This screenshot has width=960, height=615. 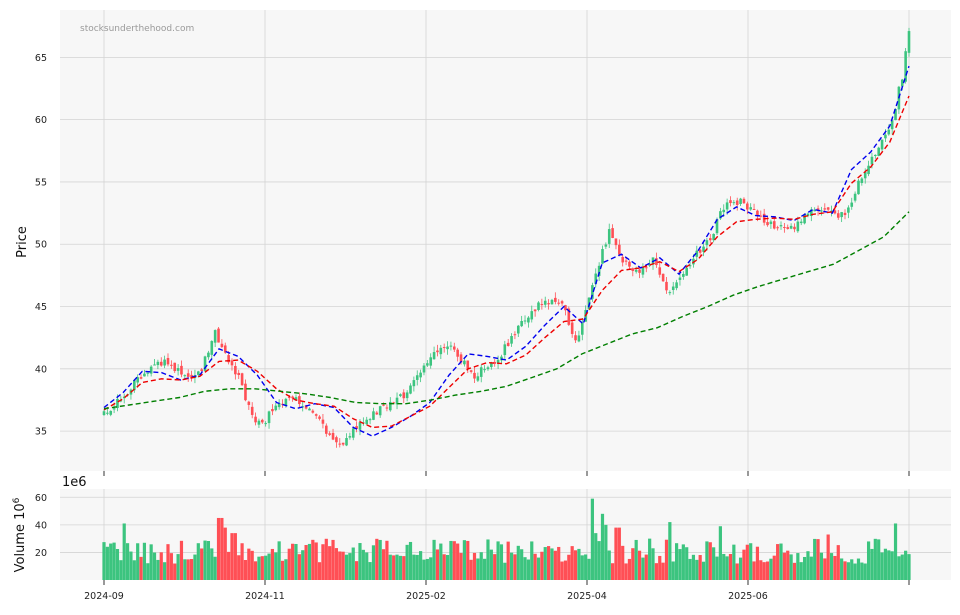 What do you see at coordinates (41, 369) in the screenshot?
I see `price-tick-label: 40` at bounding box center [41, 369].